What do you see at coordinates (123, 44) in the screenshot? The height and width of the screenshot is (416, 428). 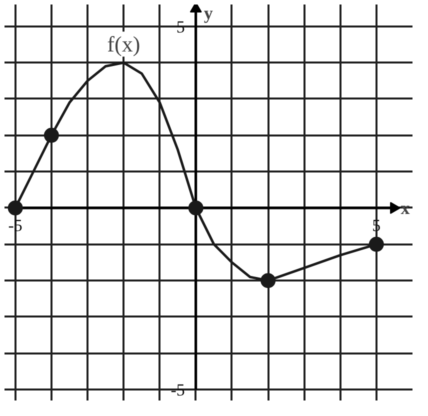 I see `series-label: f(x)` at bounding box center [123, 44].